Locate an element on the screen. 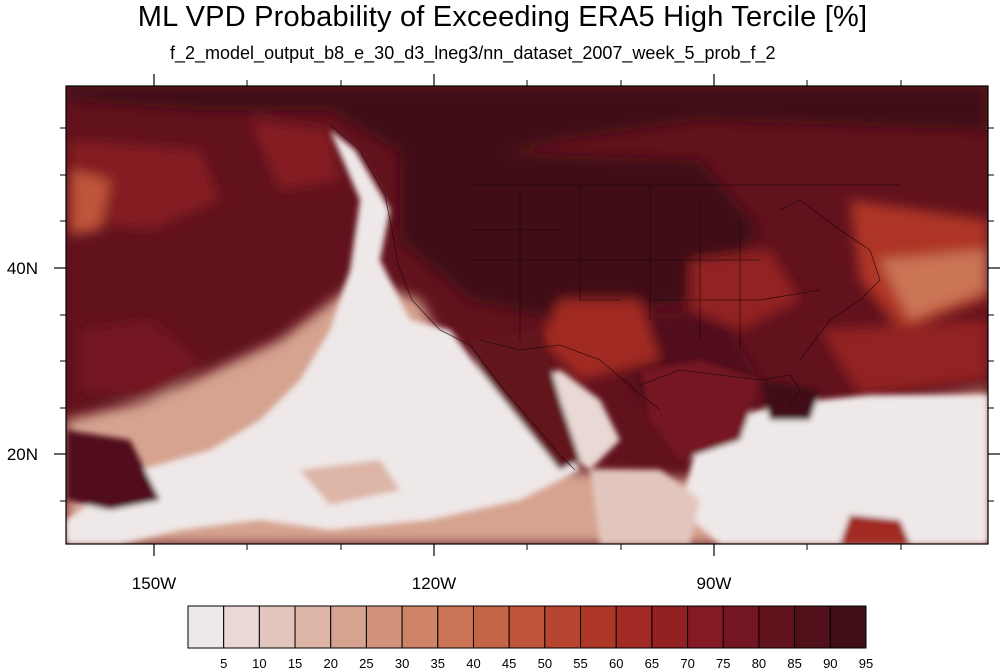 Image resolution: width=1005 pixels, height=672 pixels. colorbar-label: 80 is located at coordinates (759, 663).